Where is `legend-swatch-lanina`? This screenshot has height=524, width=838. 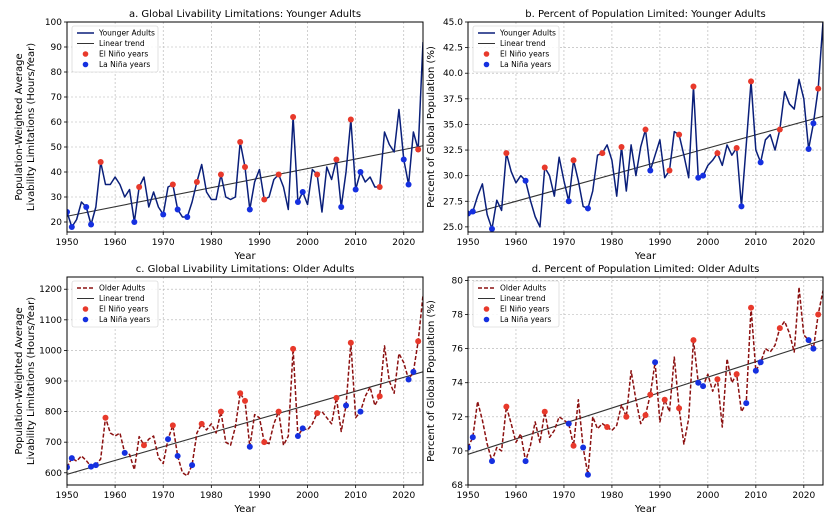
legend-swatch-lanina is located at coordinates (486, 64).